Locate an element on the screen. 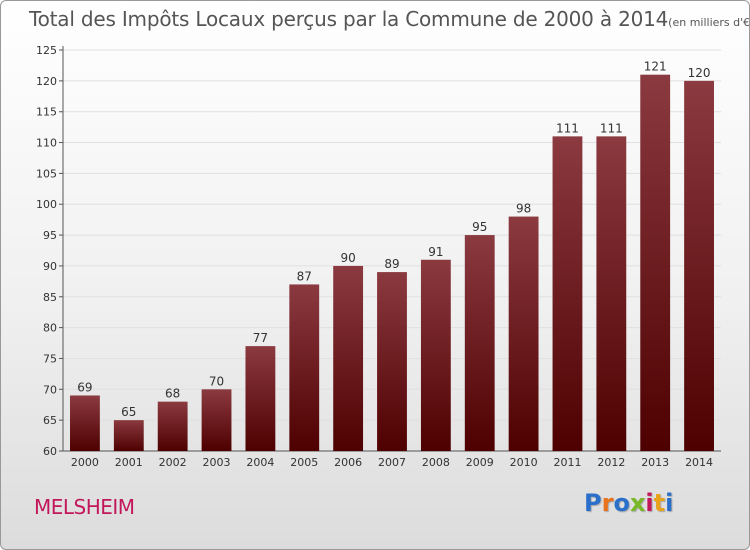 The width and height of the screenshot is (750, 550). data-label-2010: 98 is located at coordinates (523, 209).